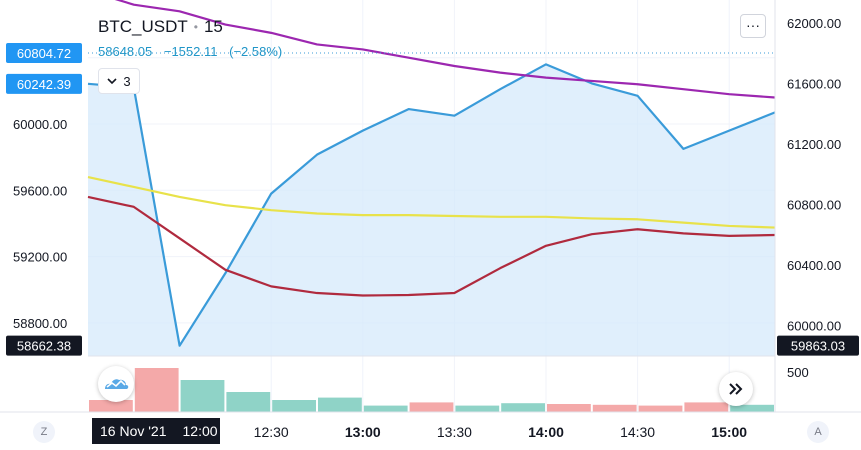 The width and height of the screenshot is (861, 450). I want to click on left-price-tag-bottom: 58662.38, so click(44, 346).